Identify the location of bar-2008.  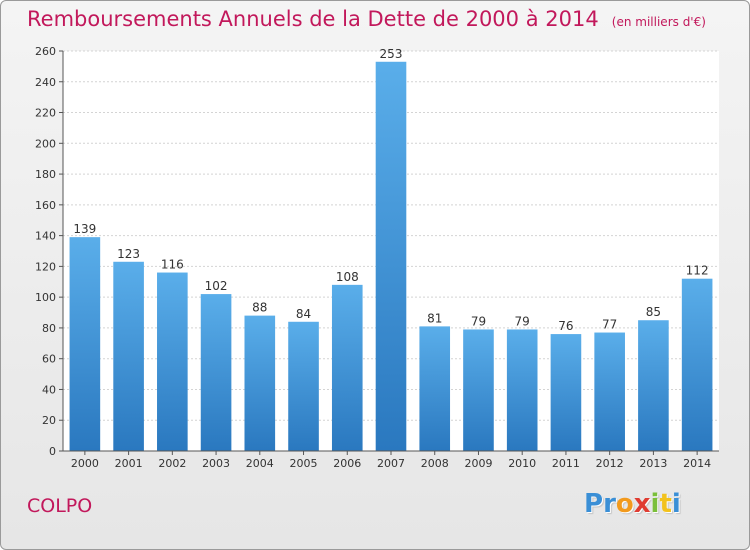
(435, 388).